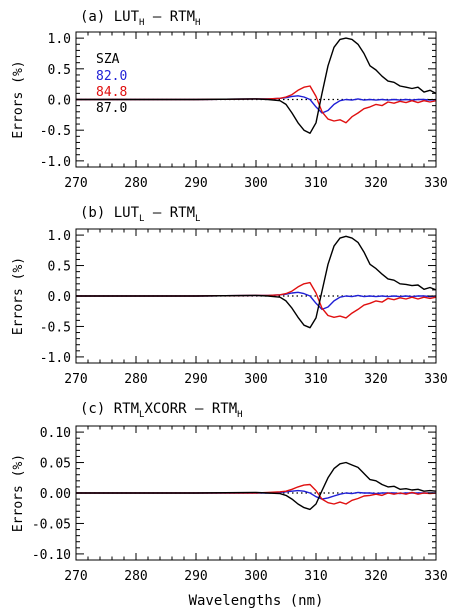 Image resolution: width=459 pixels, height=613 pixels. Describe the element at coordinates (108, 59) in the screenshot. I see `legend-title: SZA` at that location.